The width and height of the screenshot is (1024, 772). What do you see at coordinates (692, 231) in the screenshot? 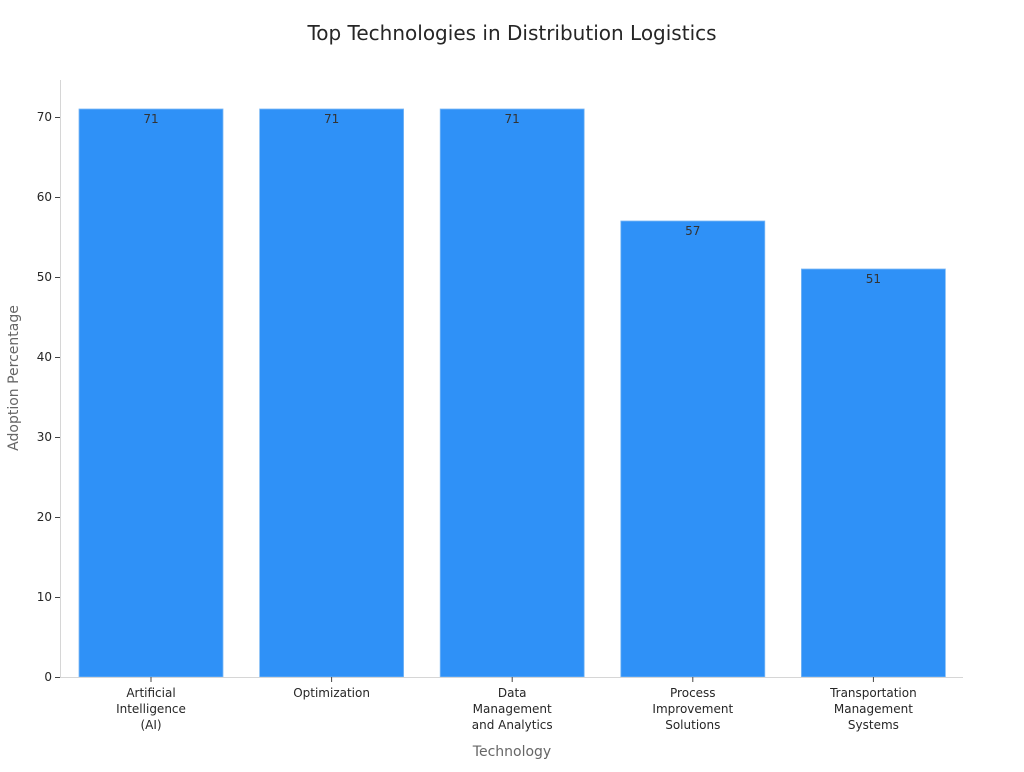
I see `bar-value-label: 57` at bounding box center [692, 231].